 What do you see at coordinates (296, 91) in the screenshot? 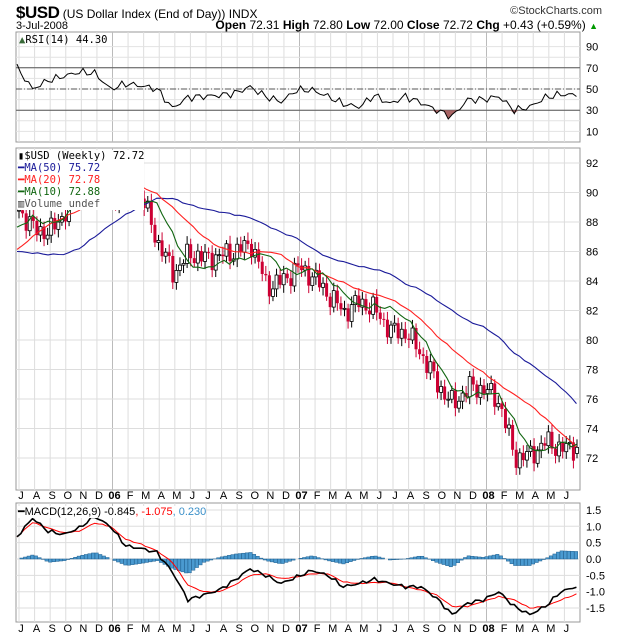
I see `rsi-line` at bounding box center [296, 91].